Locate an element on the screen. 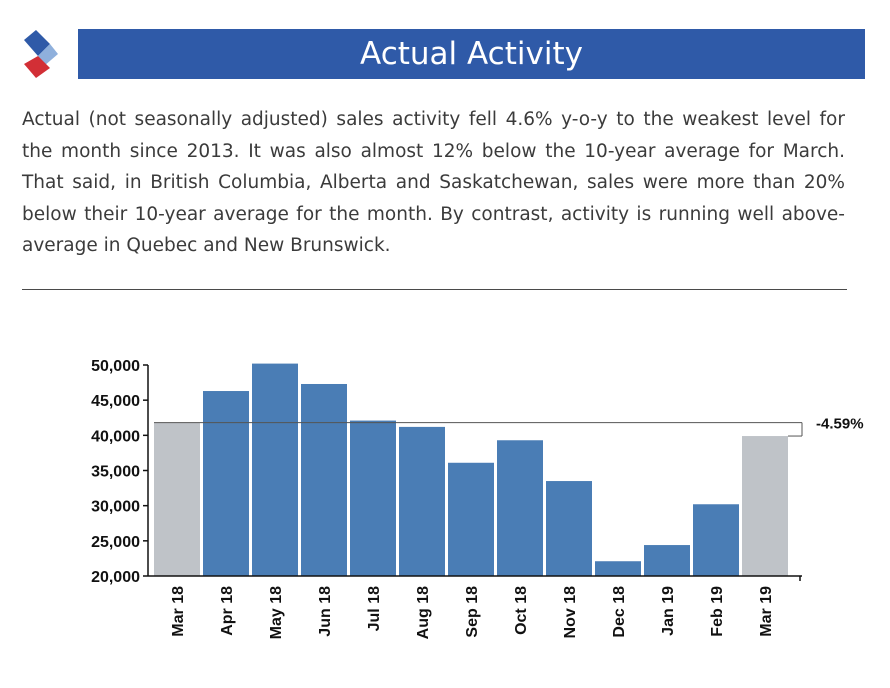 The width and height of the screenshot is (890, 688). y-tick-label: 45,000 is located at coordinates (115, 401).